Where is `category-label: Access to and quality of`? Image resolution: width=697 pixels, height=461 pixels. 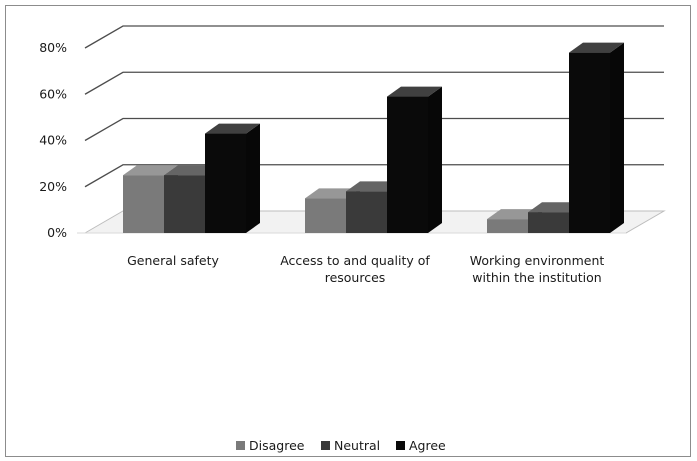
category-label: Access to and quality of is located at coordinates (355, 260).